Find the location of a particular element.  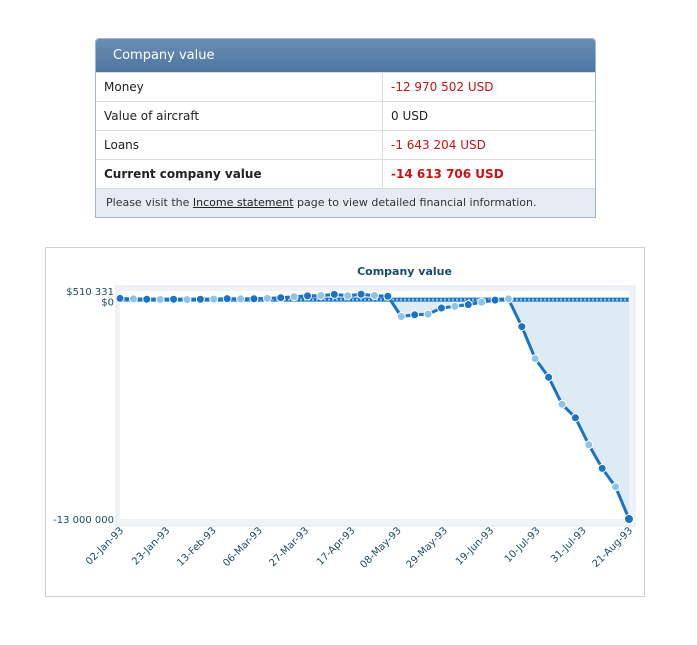

row-label: Loans is located at coordinates (239, 145).